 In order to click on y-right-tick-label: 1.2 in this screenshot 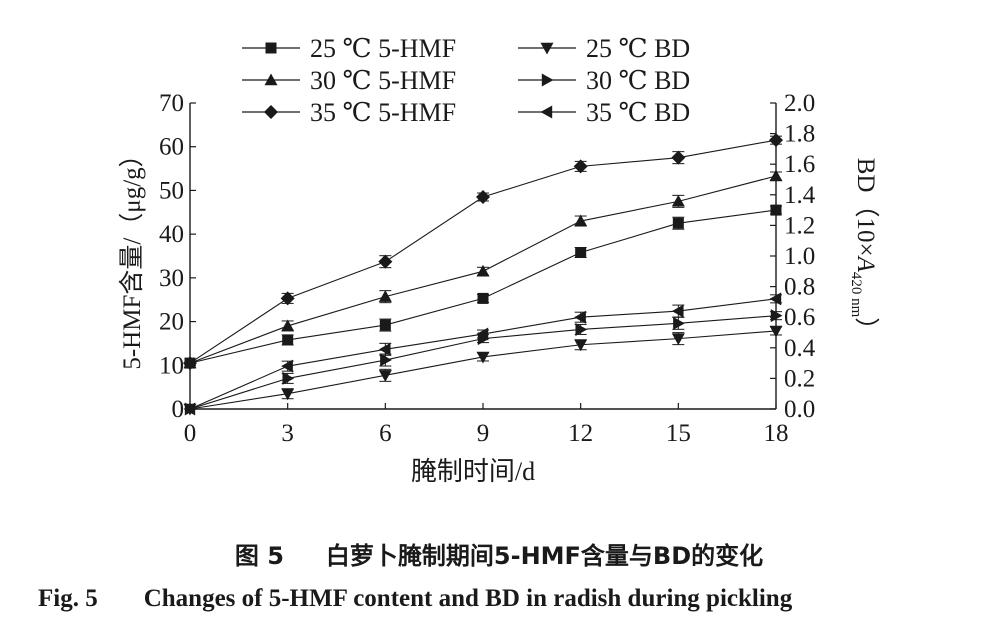, I will do `click(799, 225)`.